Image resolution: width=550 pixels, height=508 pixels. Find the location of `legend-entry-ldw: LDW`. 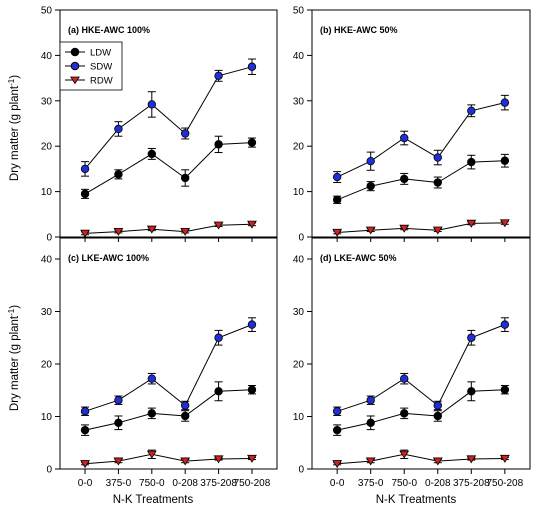

legend-entry-ldw: LDW is located at coordinates (88, 53).